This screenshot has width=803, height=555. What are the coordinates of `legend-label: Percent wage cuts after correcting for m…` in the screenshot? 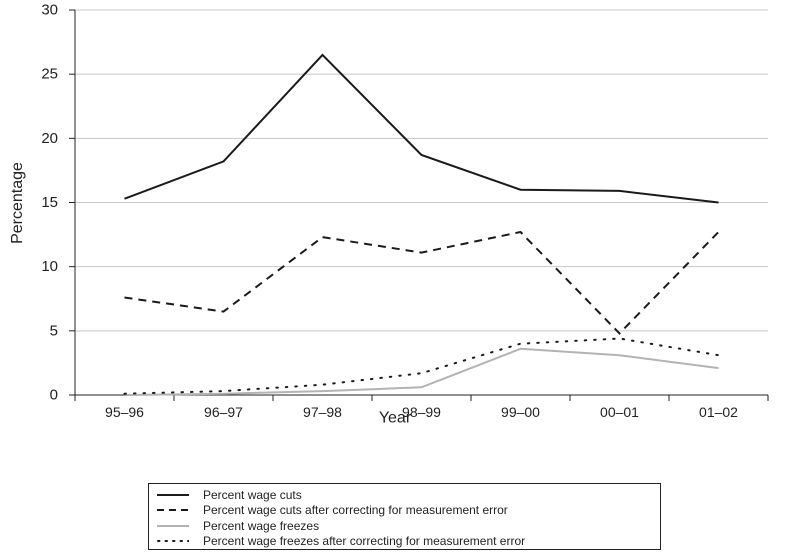 It's located at (355, 510).